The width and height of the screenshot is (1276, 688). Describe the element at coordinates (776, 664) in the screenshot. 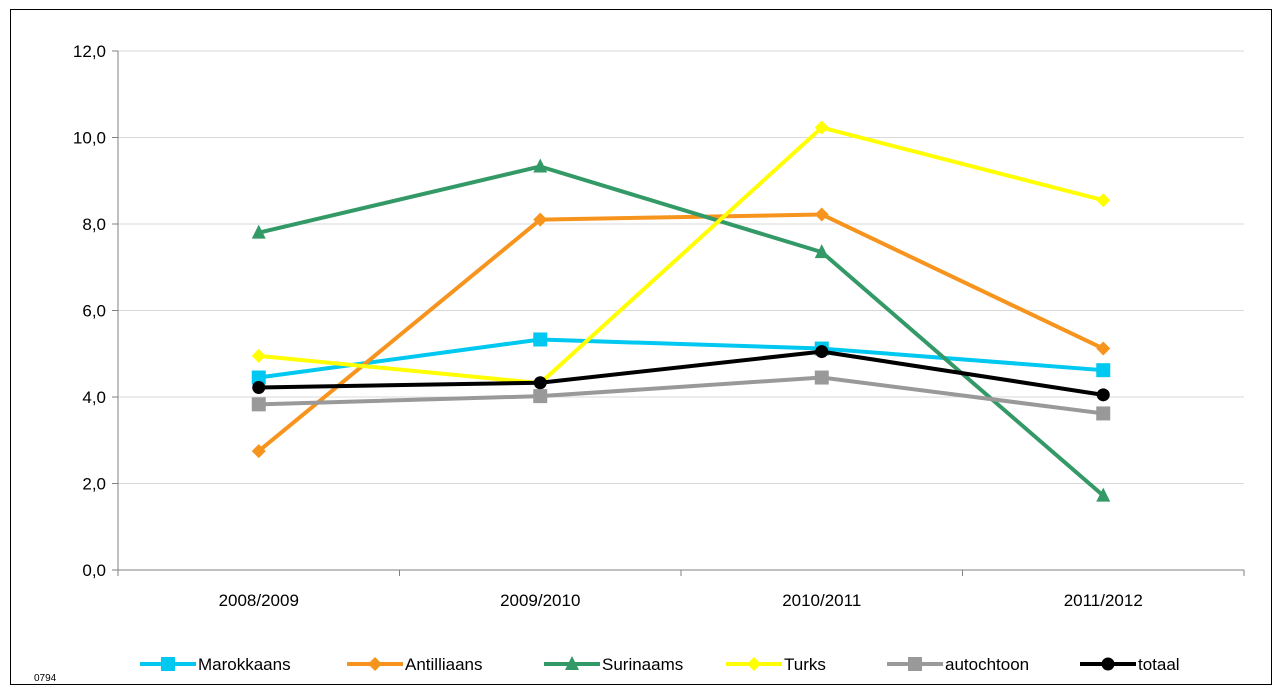

I see `legend-item-turks: Turks` at that location.